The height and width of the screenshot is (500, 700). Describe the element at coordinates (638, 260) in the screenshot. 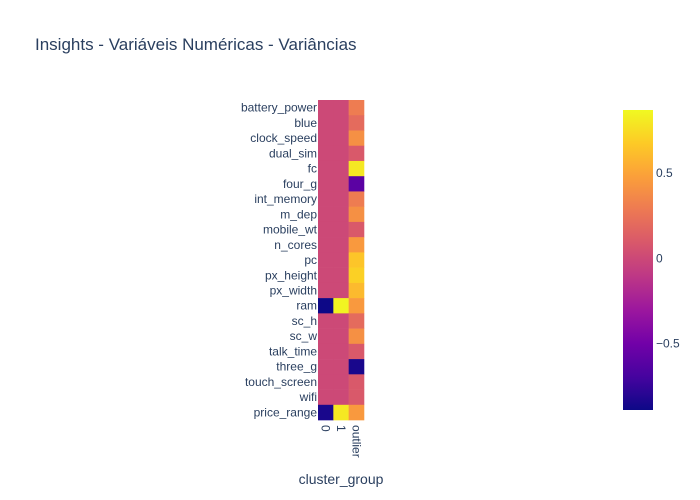

I see `colorbar` at that location.